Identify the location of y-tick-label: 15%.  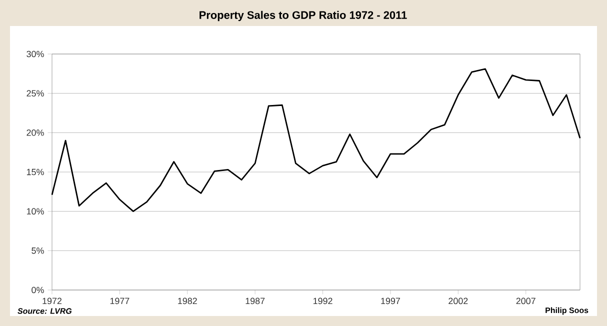
(35, 172).